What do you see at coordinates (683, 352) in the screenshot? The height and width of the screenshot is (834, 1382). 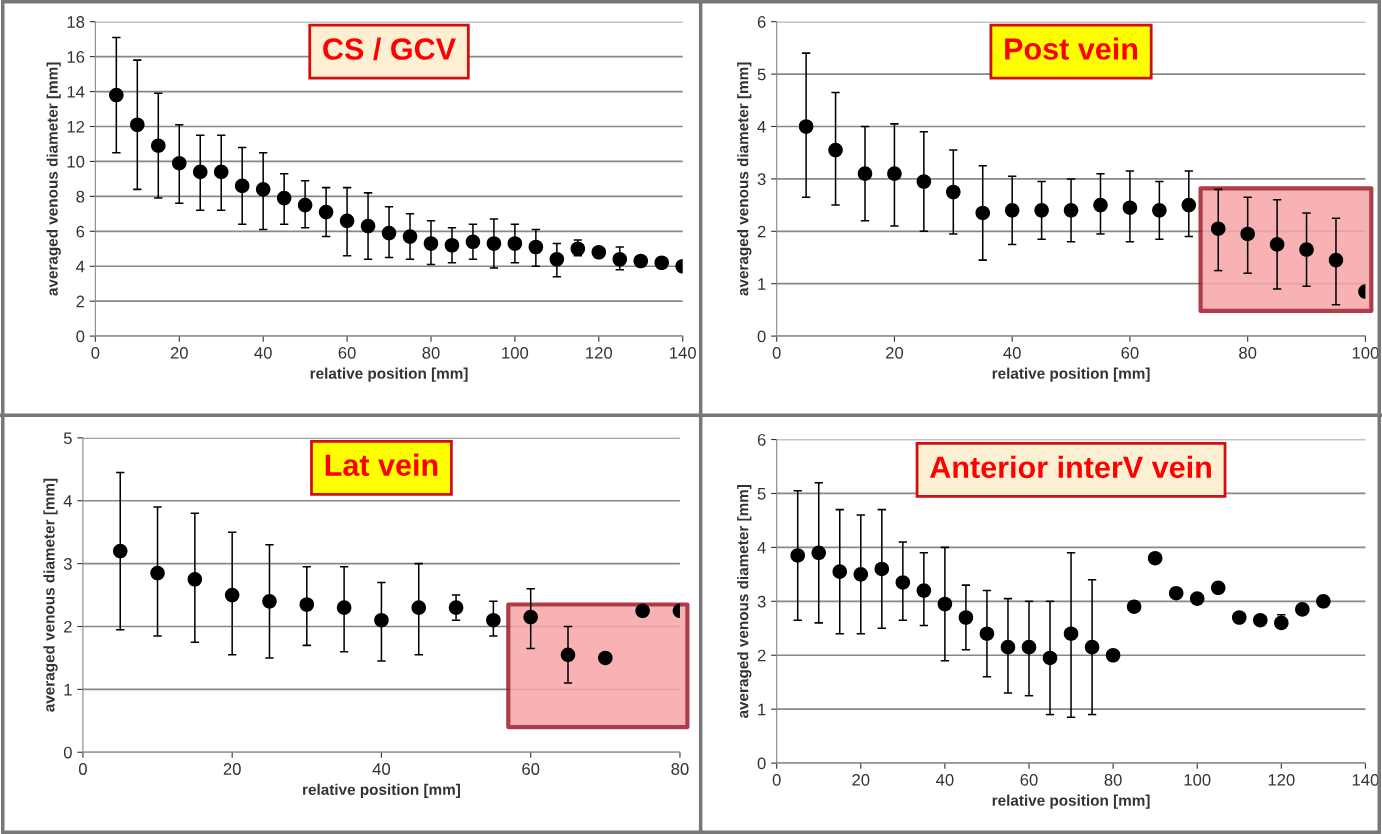 I see `x-tick-label: 140` at bounding box center [683, 352].